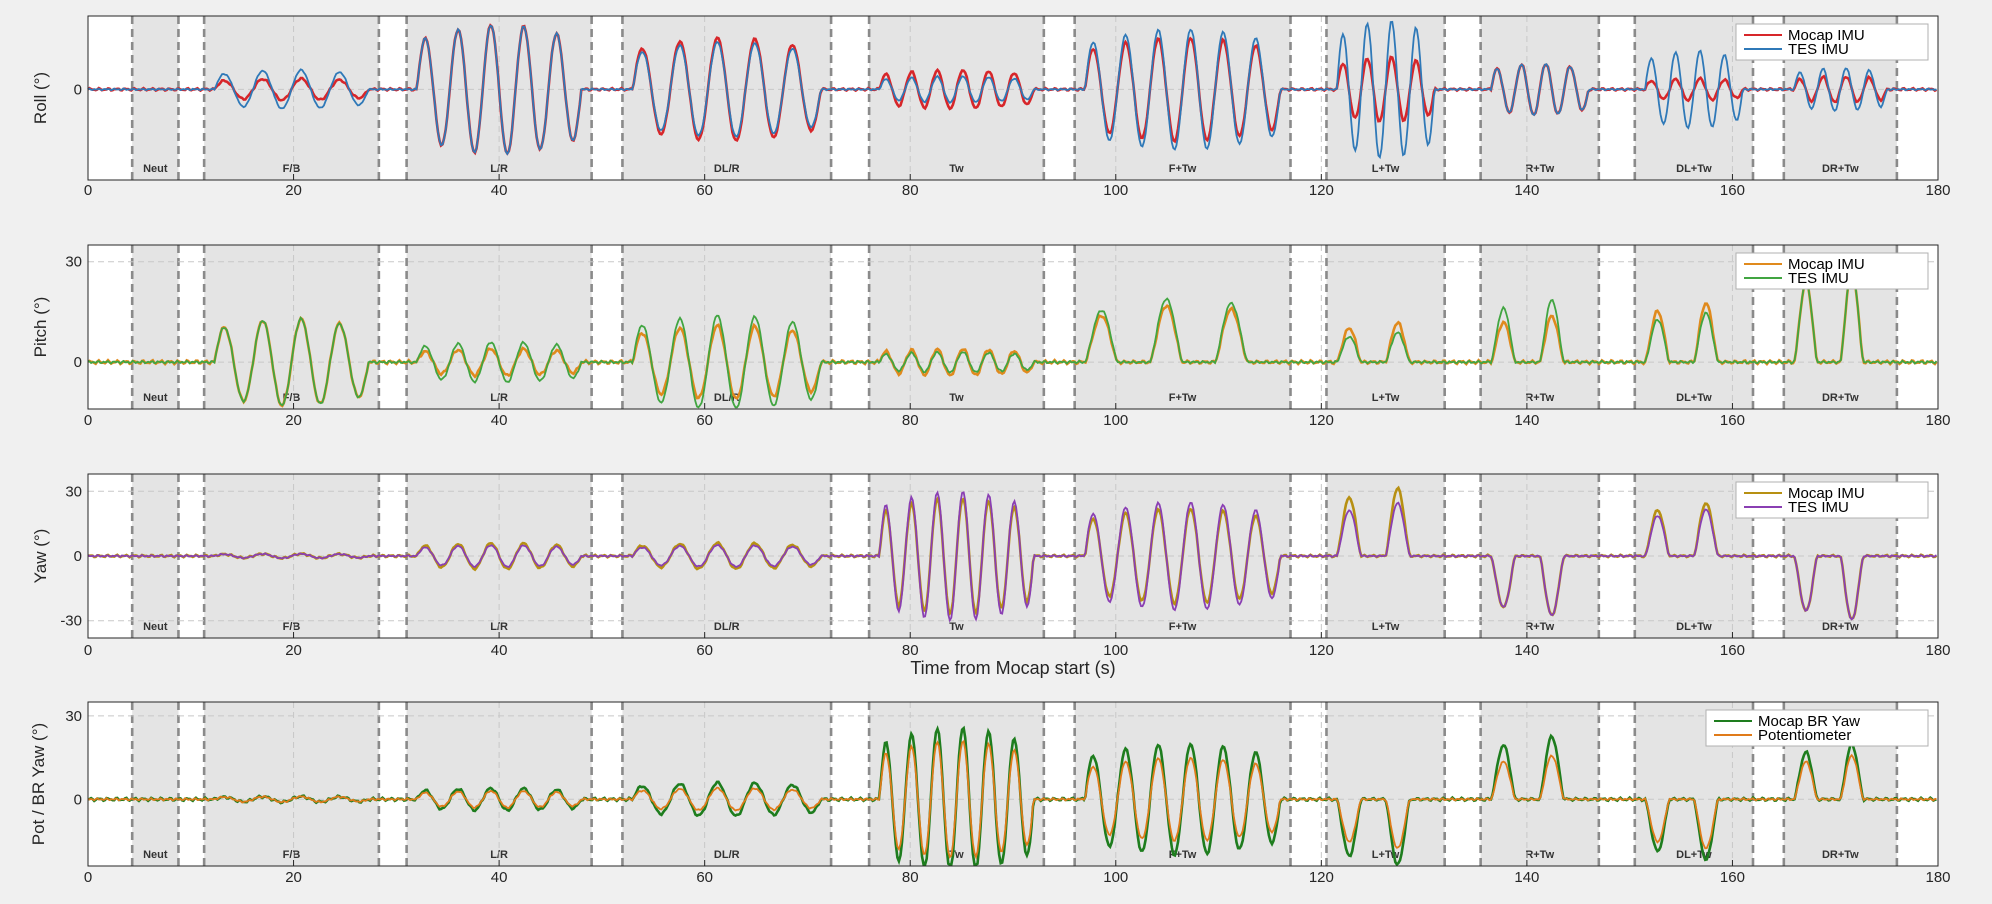  Describe the element at coordinates (40, 98) in the screenshot. I see `y-axis-label: Roll (°)` at that location.